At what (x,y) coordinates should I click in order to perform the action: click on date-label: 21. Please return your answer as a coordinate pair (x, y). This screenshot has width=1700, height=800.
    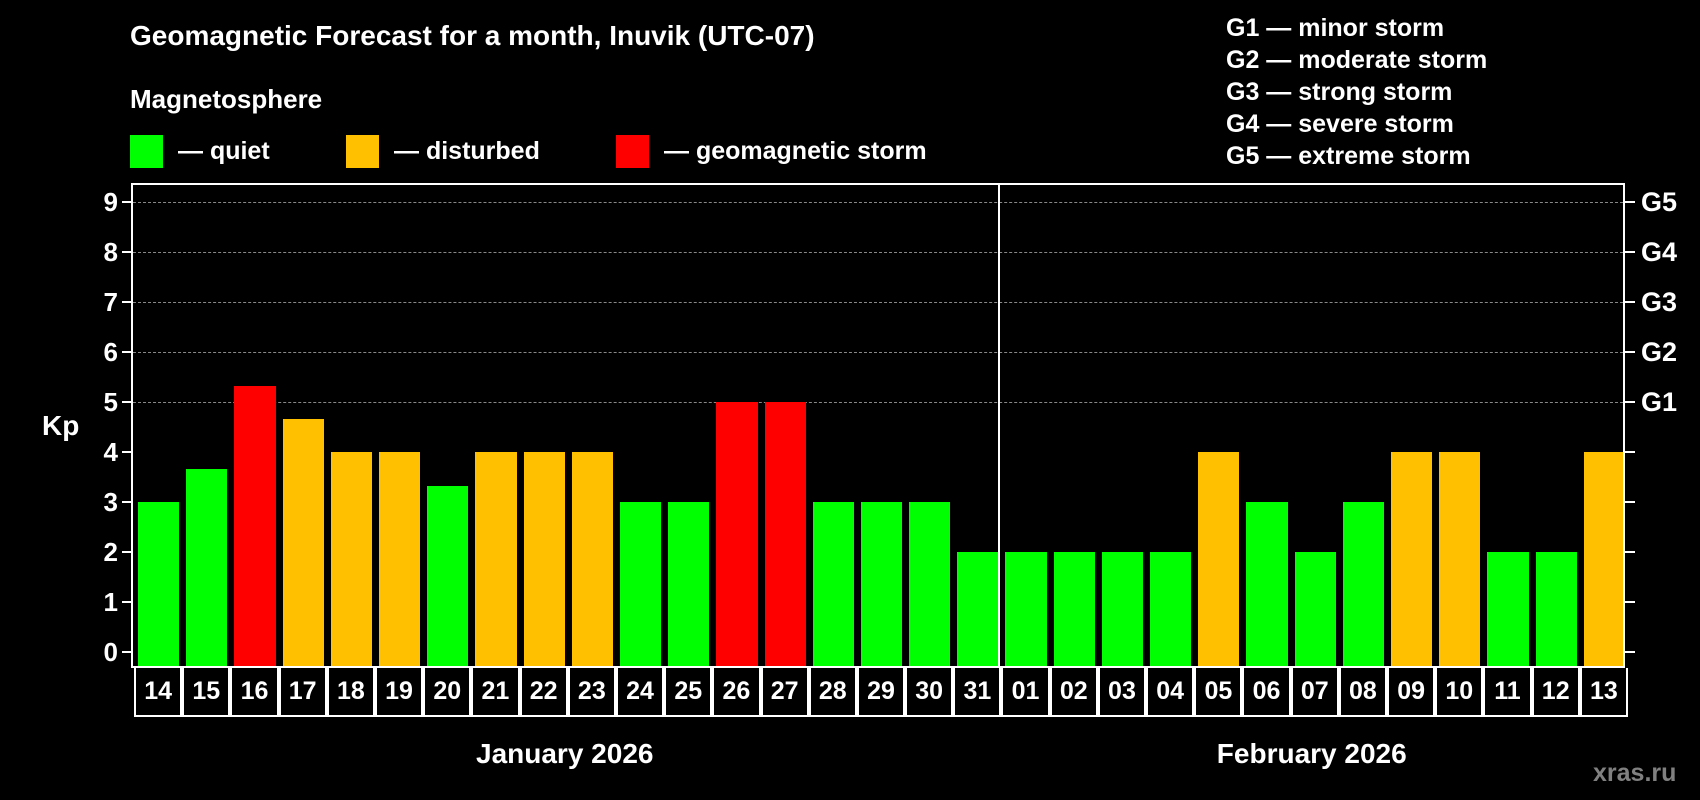
    Looking at the image, I should click on (495, 692).